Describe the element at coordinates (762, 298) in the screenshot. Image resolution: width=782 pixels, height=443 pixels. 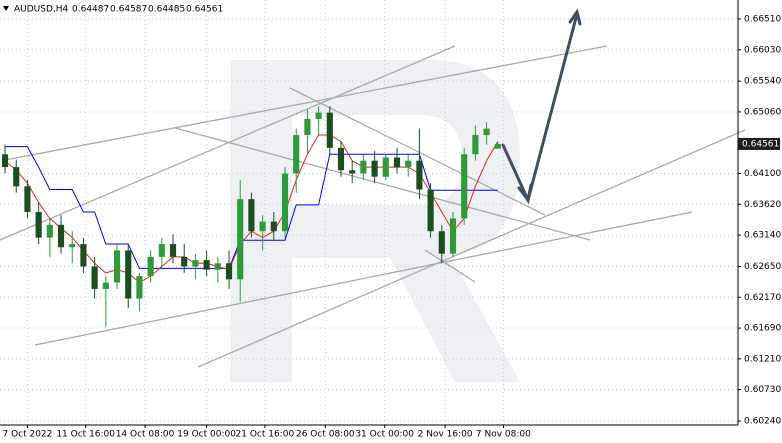
I see `y-tick-label: 0.62170` at that location.